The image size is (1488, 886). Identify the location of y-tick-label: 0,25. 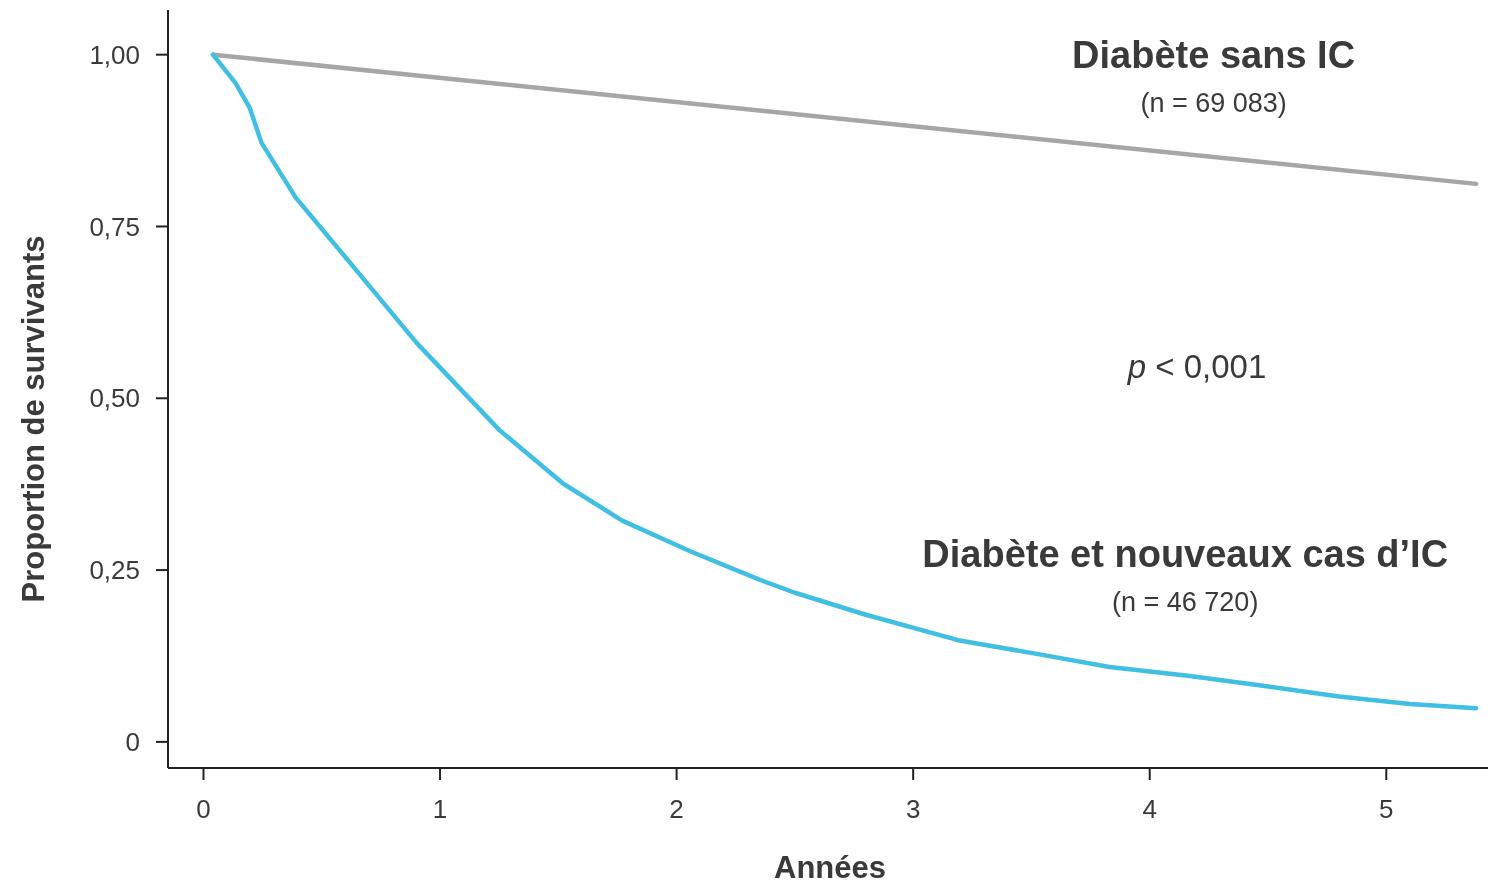
(114, 570).